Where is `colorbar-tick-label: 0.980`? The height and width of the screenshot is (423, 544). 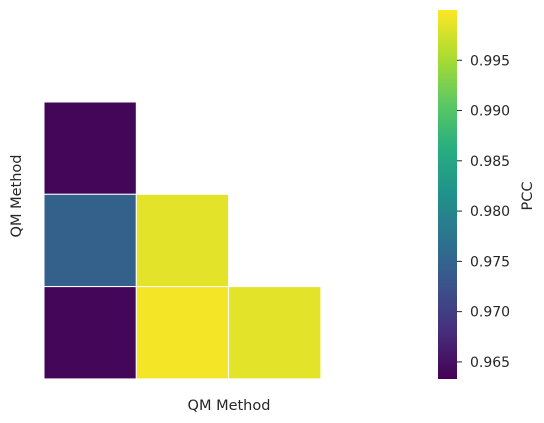
colorbar-tick-label: 0.980 is located at coordinates (490, 212).